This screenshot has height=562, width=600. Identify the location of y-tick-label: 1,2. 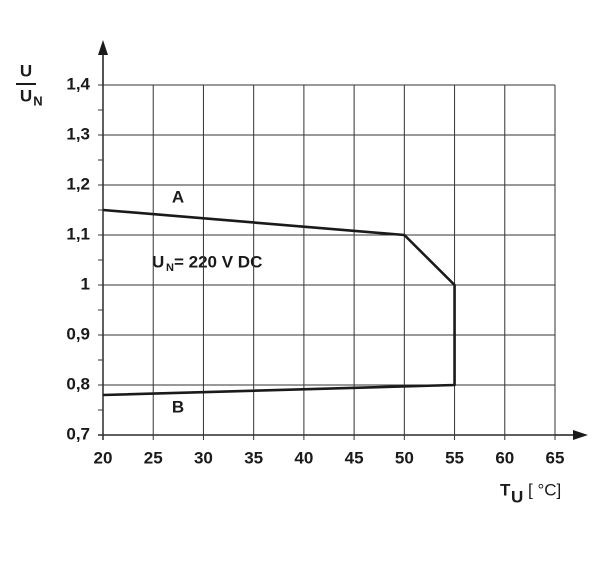
(78, 183).